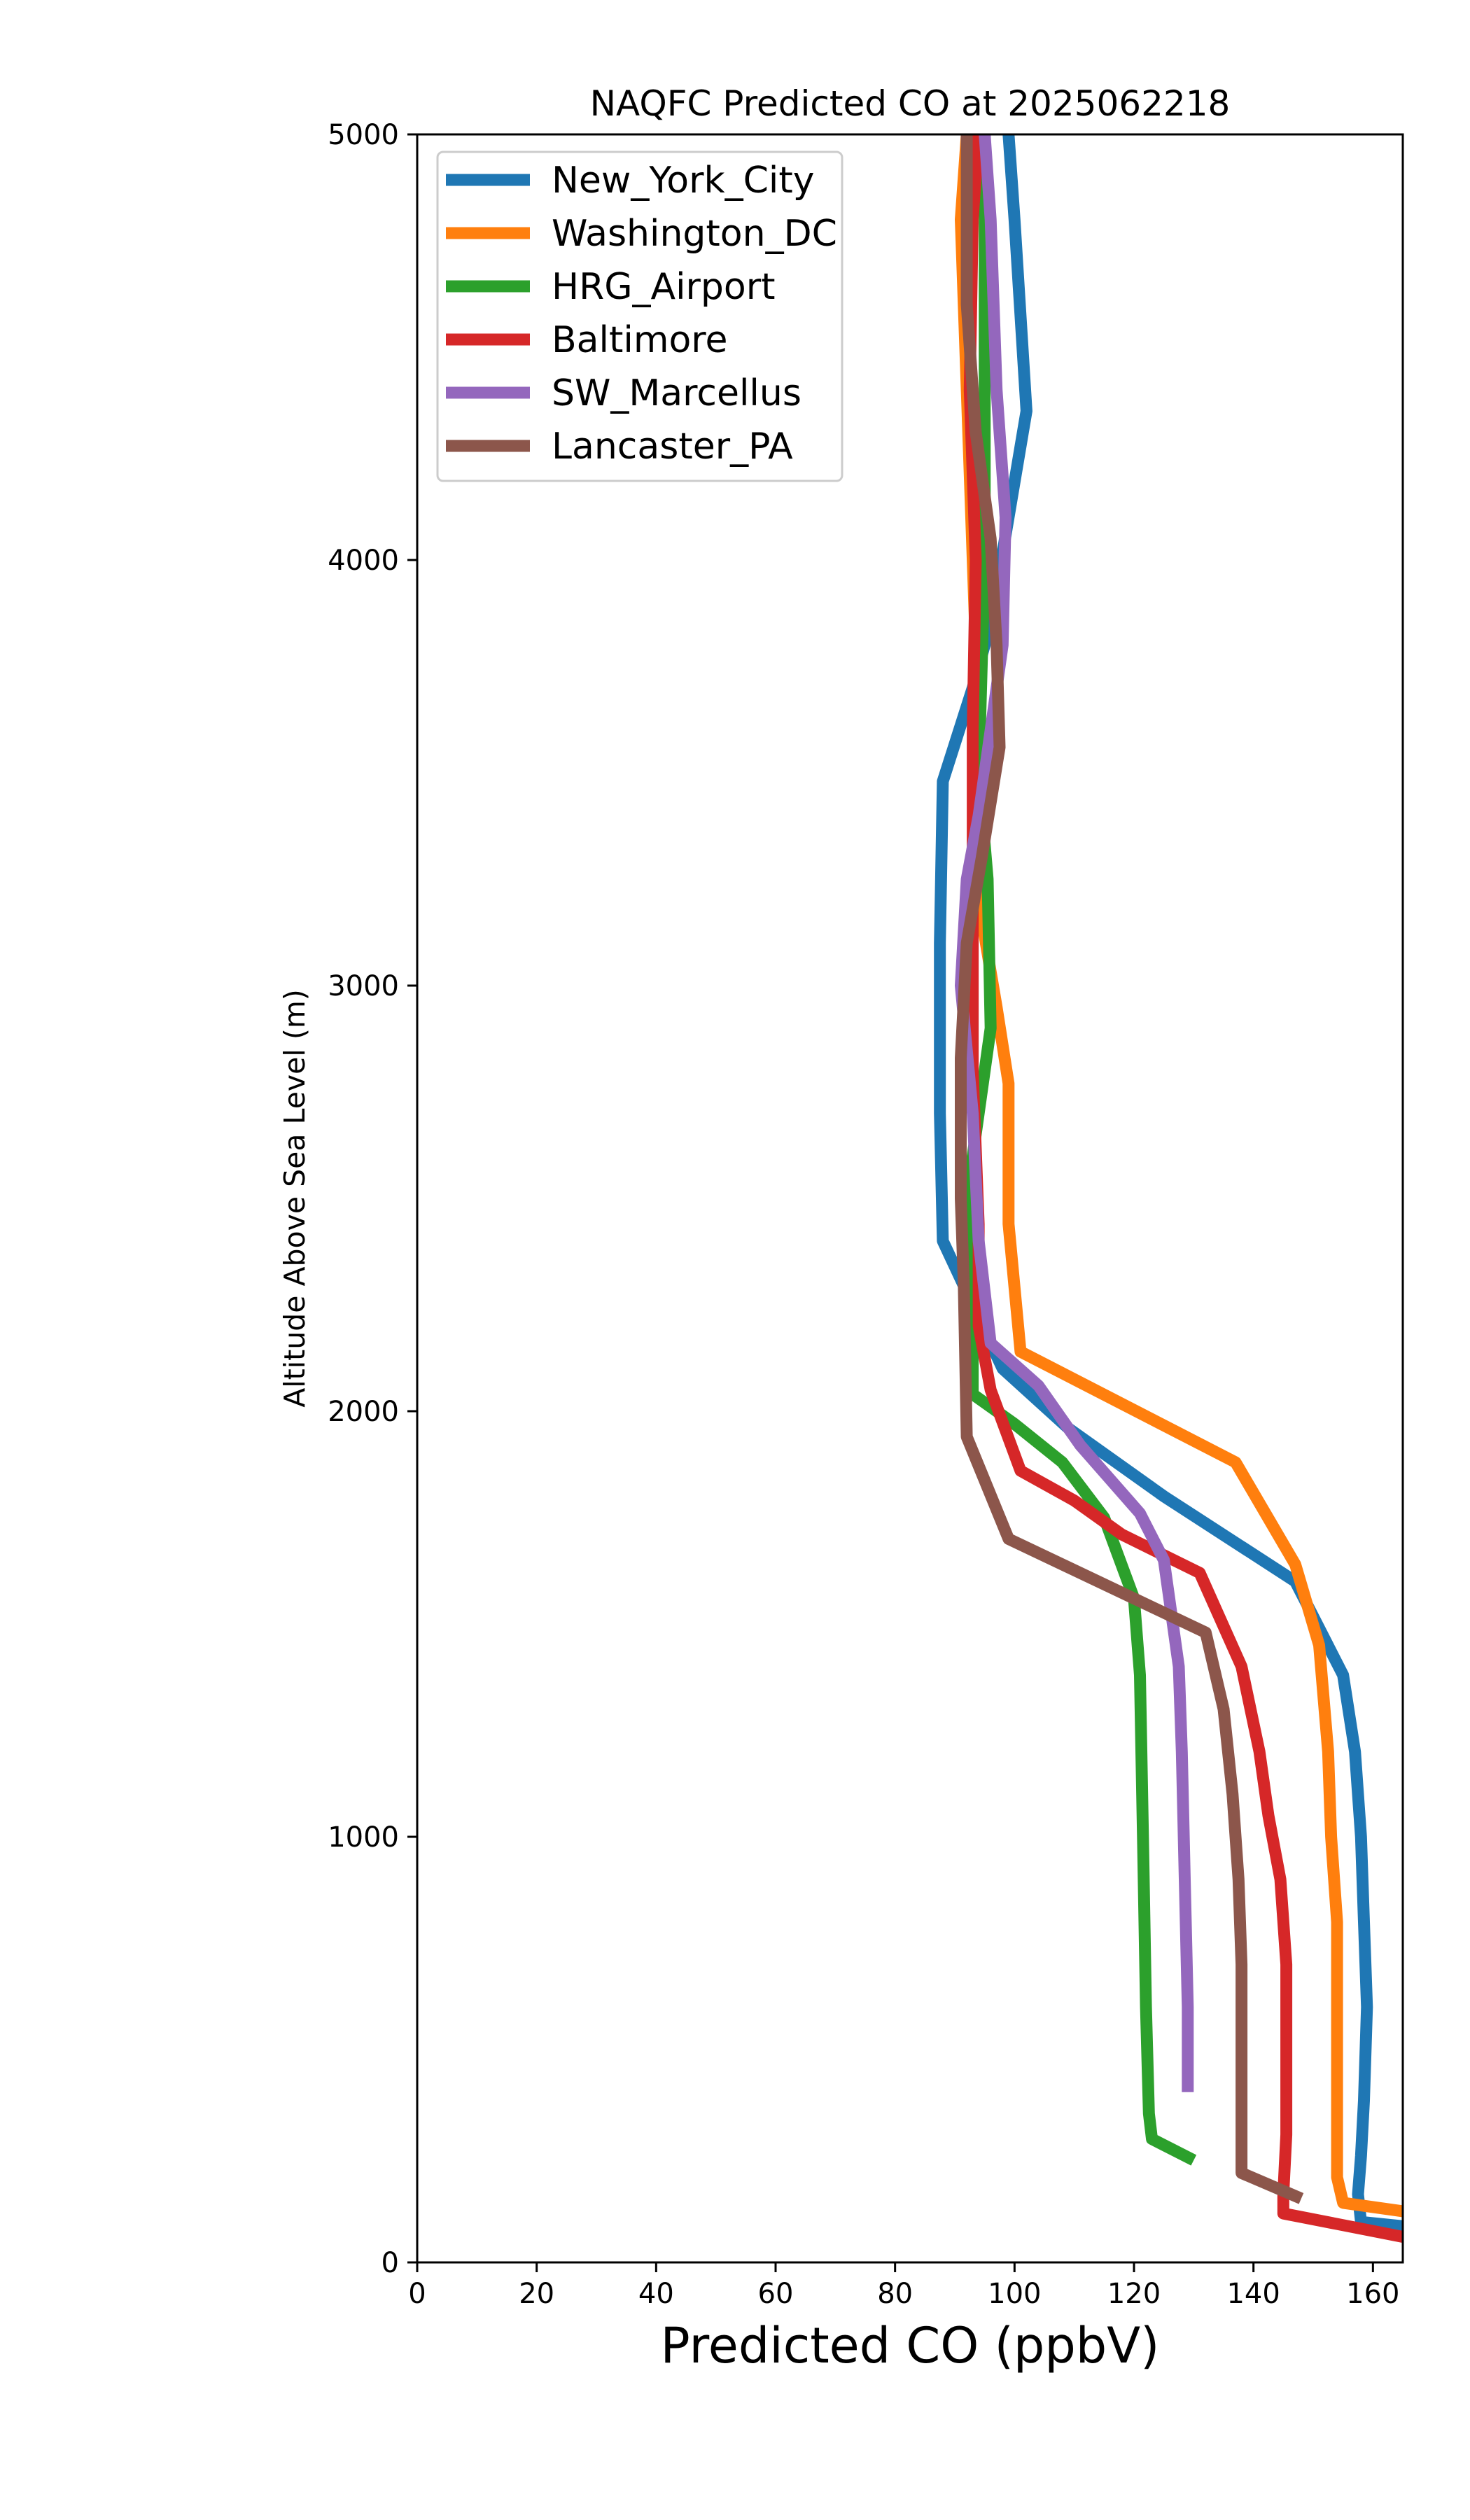 This screenshot has height=2520, width=1470. I want to click on y-tick-label: 5000, so click(363, 135).